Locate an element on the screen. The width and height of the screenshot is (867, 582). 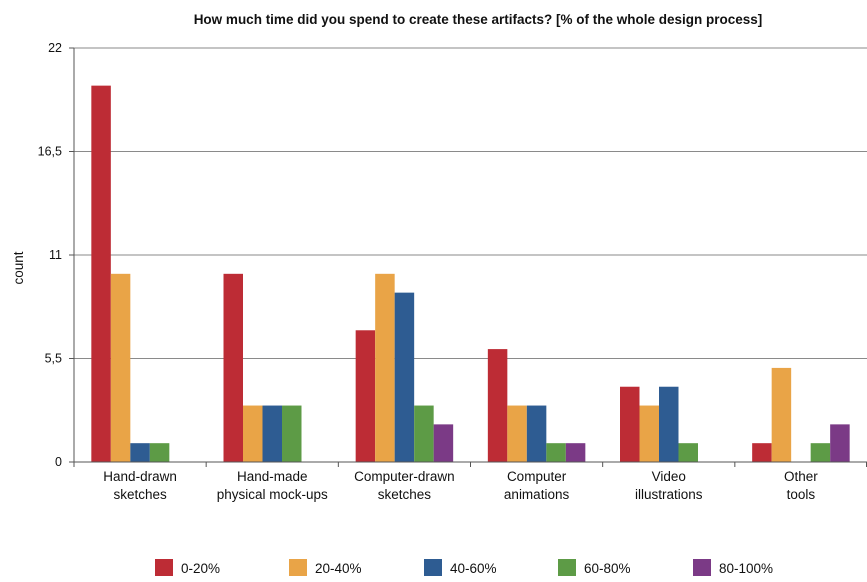
legend-label: 0-20% is located at coordinates (200, 568).